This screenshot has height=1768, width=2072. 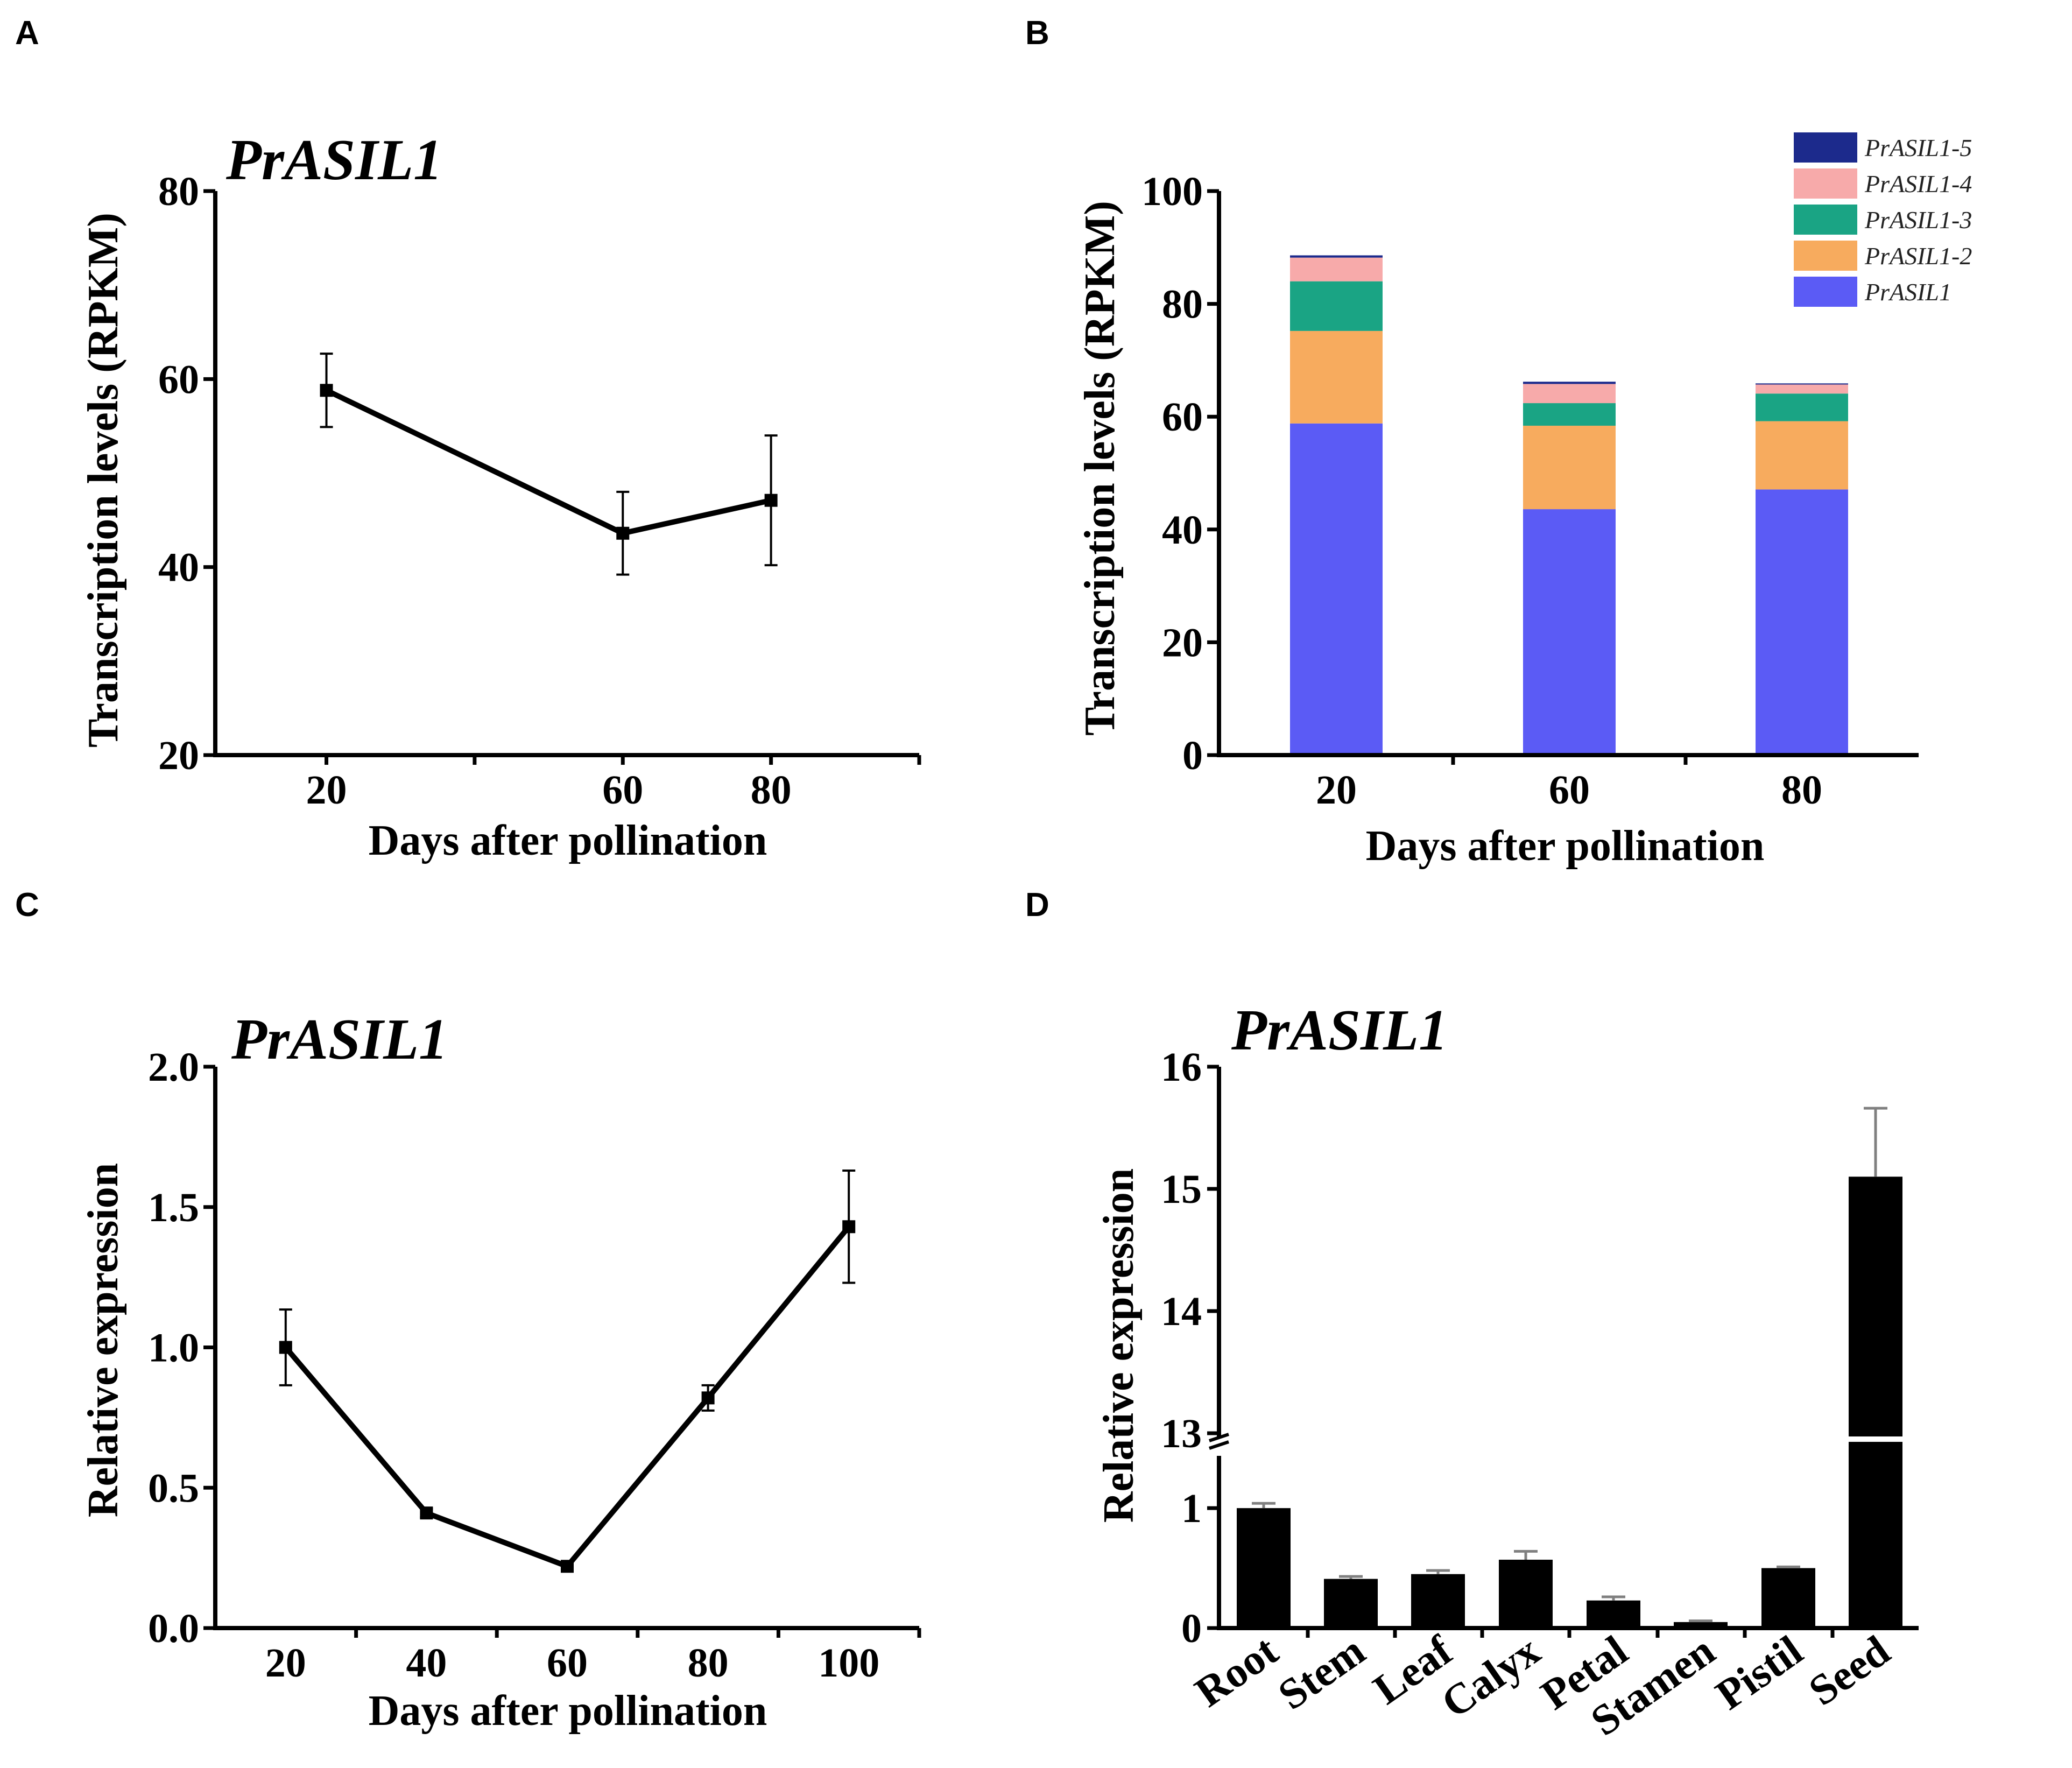 I want to click on chart-c-y-tick-label: 2.0, so click(x=174, y=1067).